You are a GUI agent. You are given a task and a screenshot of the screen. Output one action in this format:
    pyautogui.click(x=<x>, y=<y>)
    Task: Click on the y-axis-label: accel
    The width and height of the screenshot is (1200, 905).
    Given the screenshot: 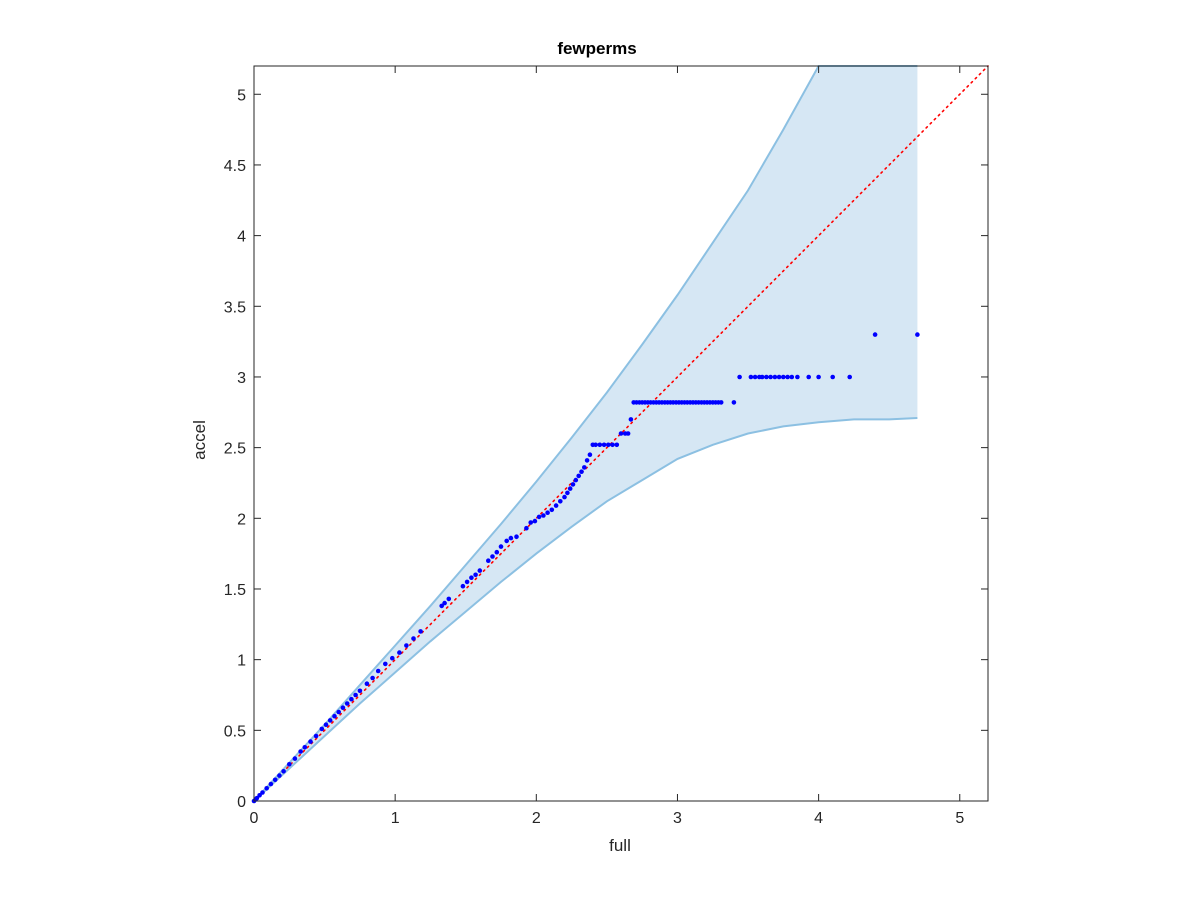 What is the action you would take?
    pyautogui.click(x=199, y=440)
    